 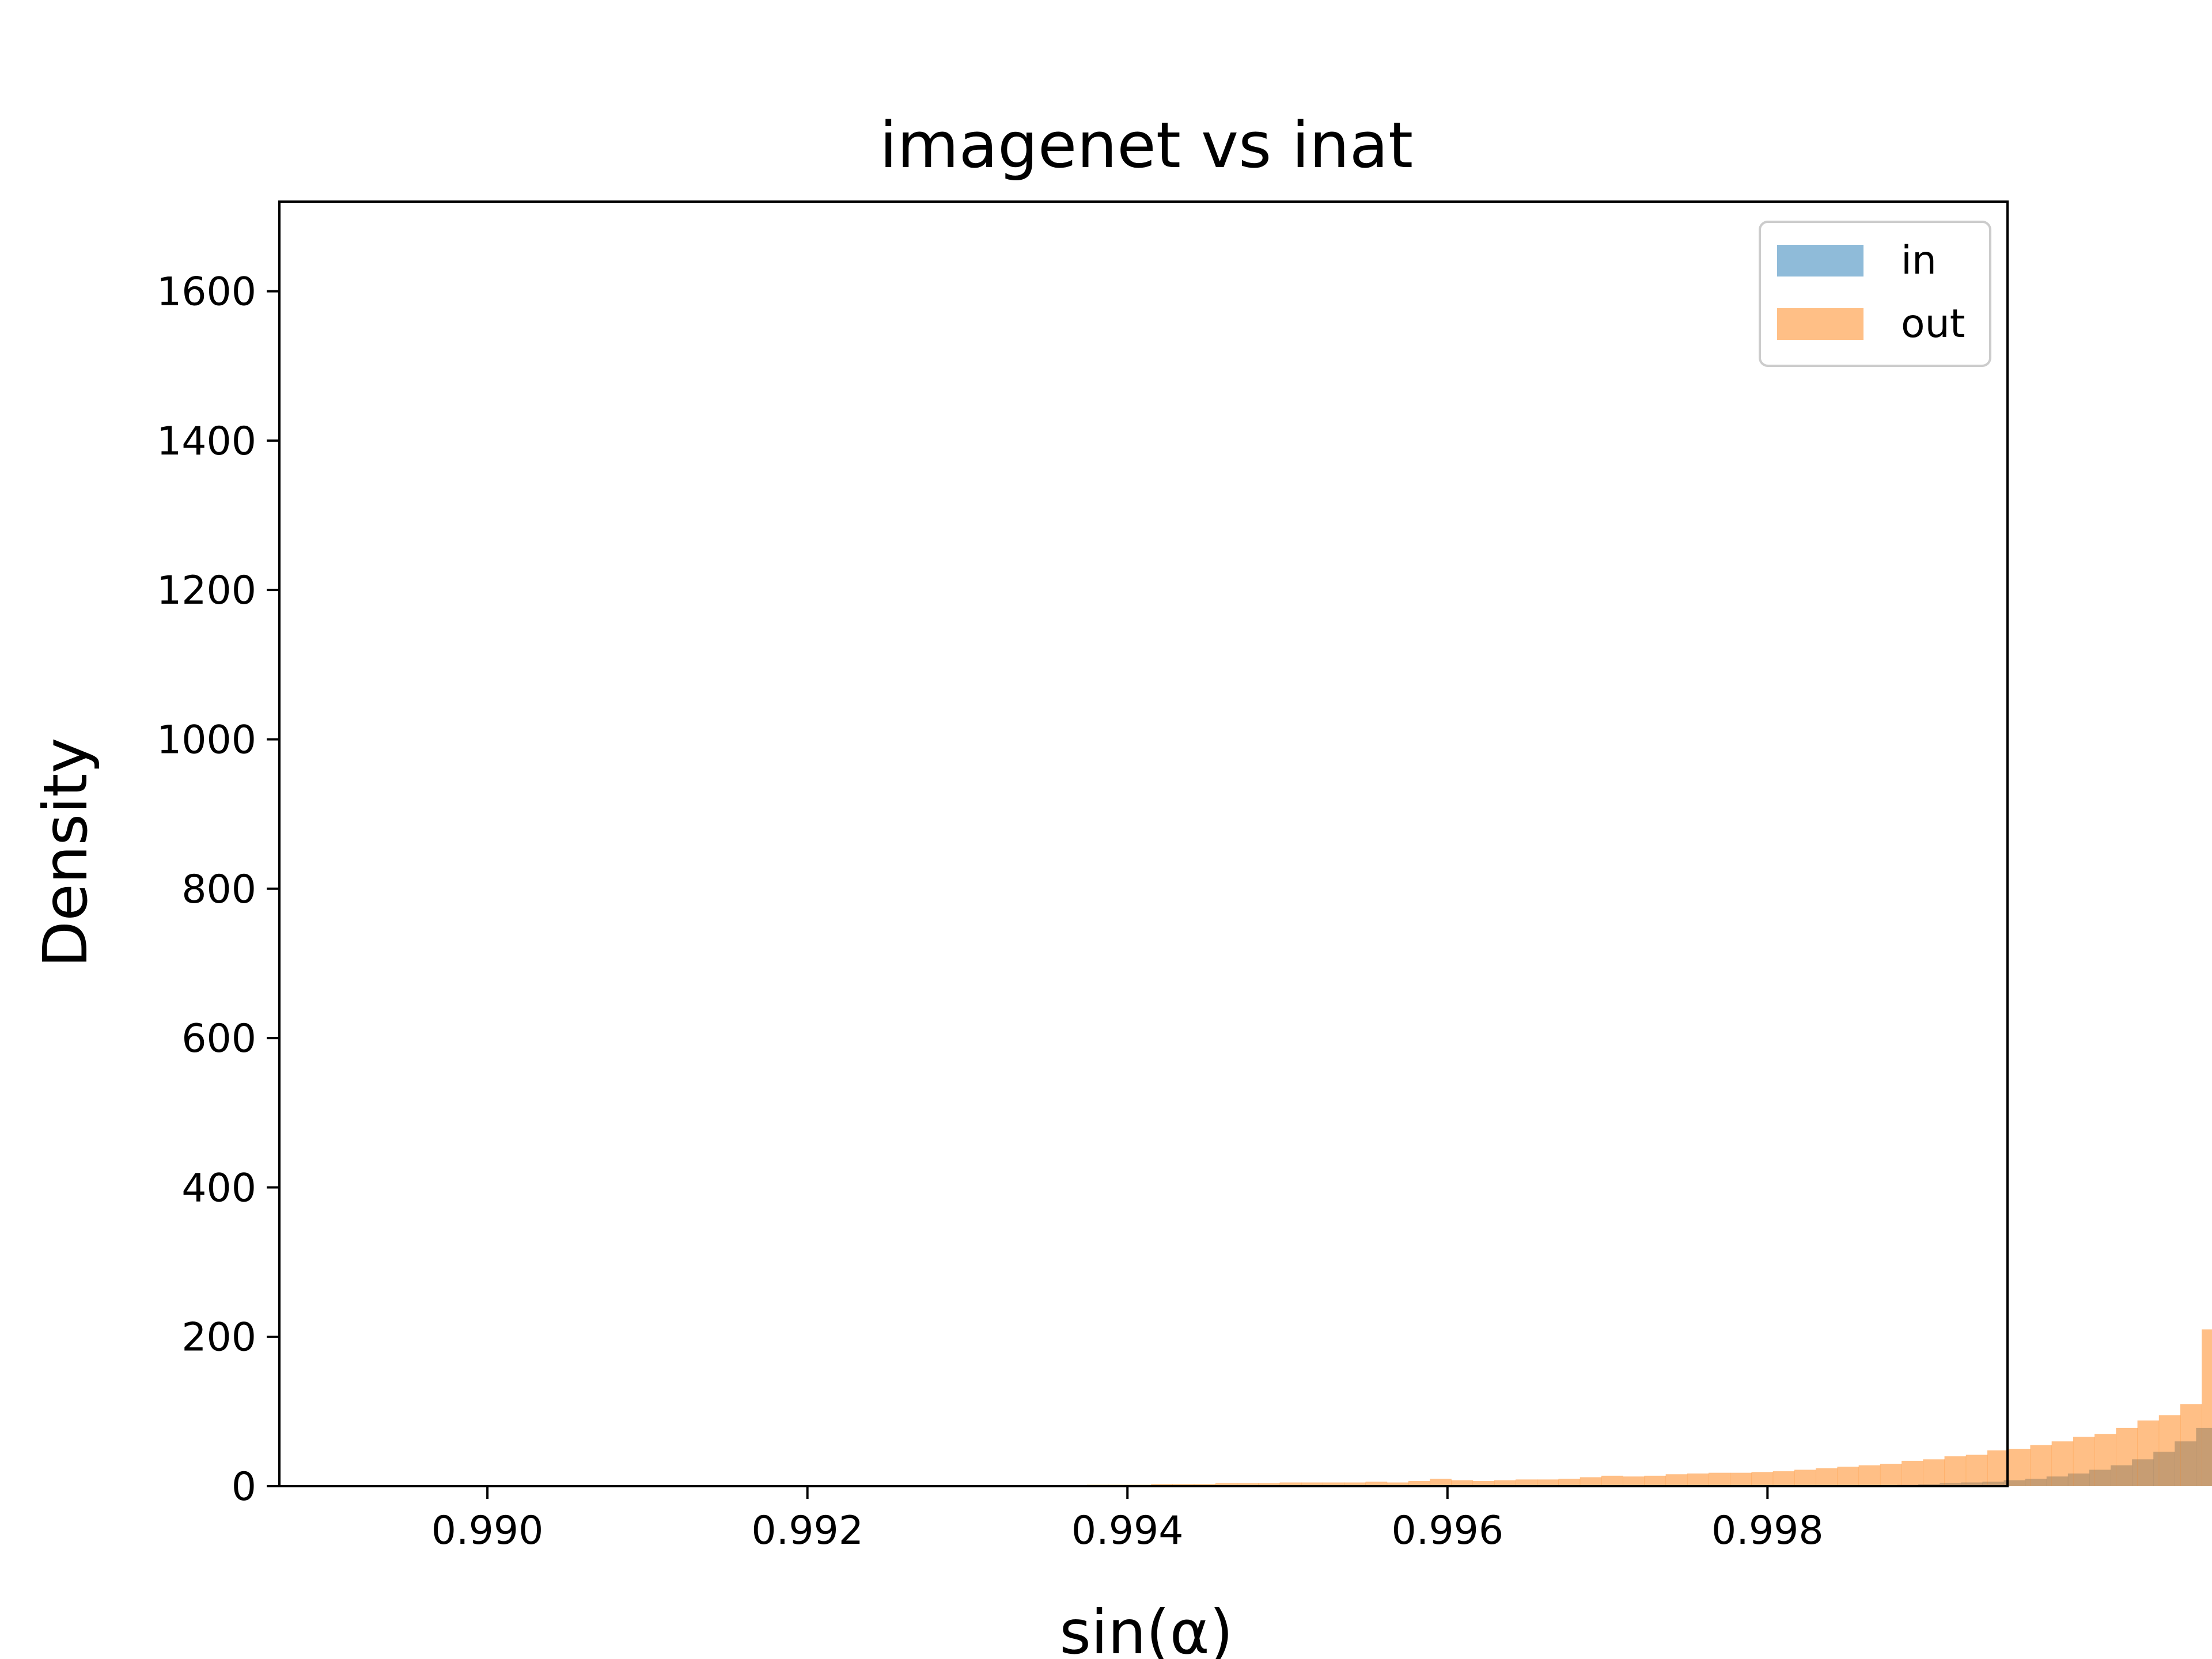 I want to click on x-tick-label-0: 0.990, so click(x=487, y=1531).